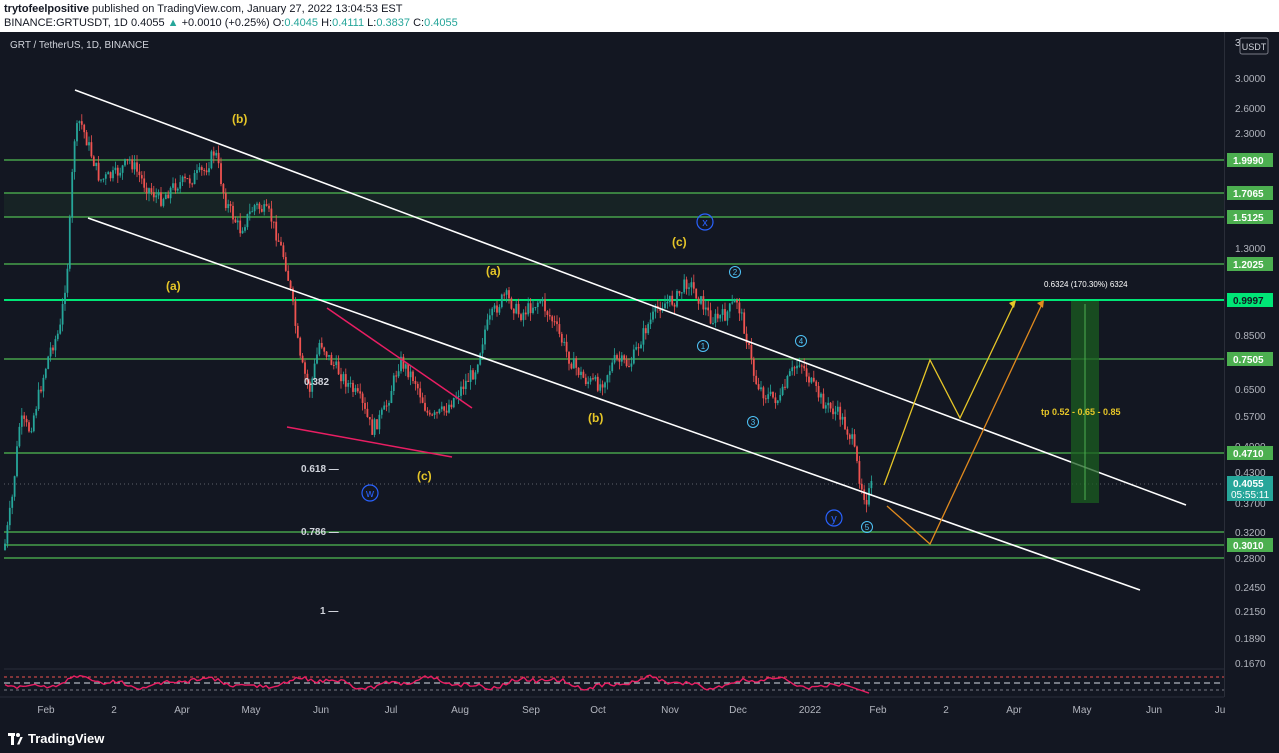 The width and height of the screenshot is (1279, 753). I want to click on open-value: 0.4045, so click(301, 23).